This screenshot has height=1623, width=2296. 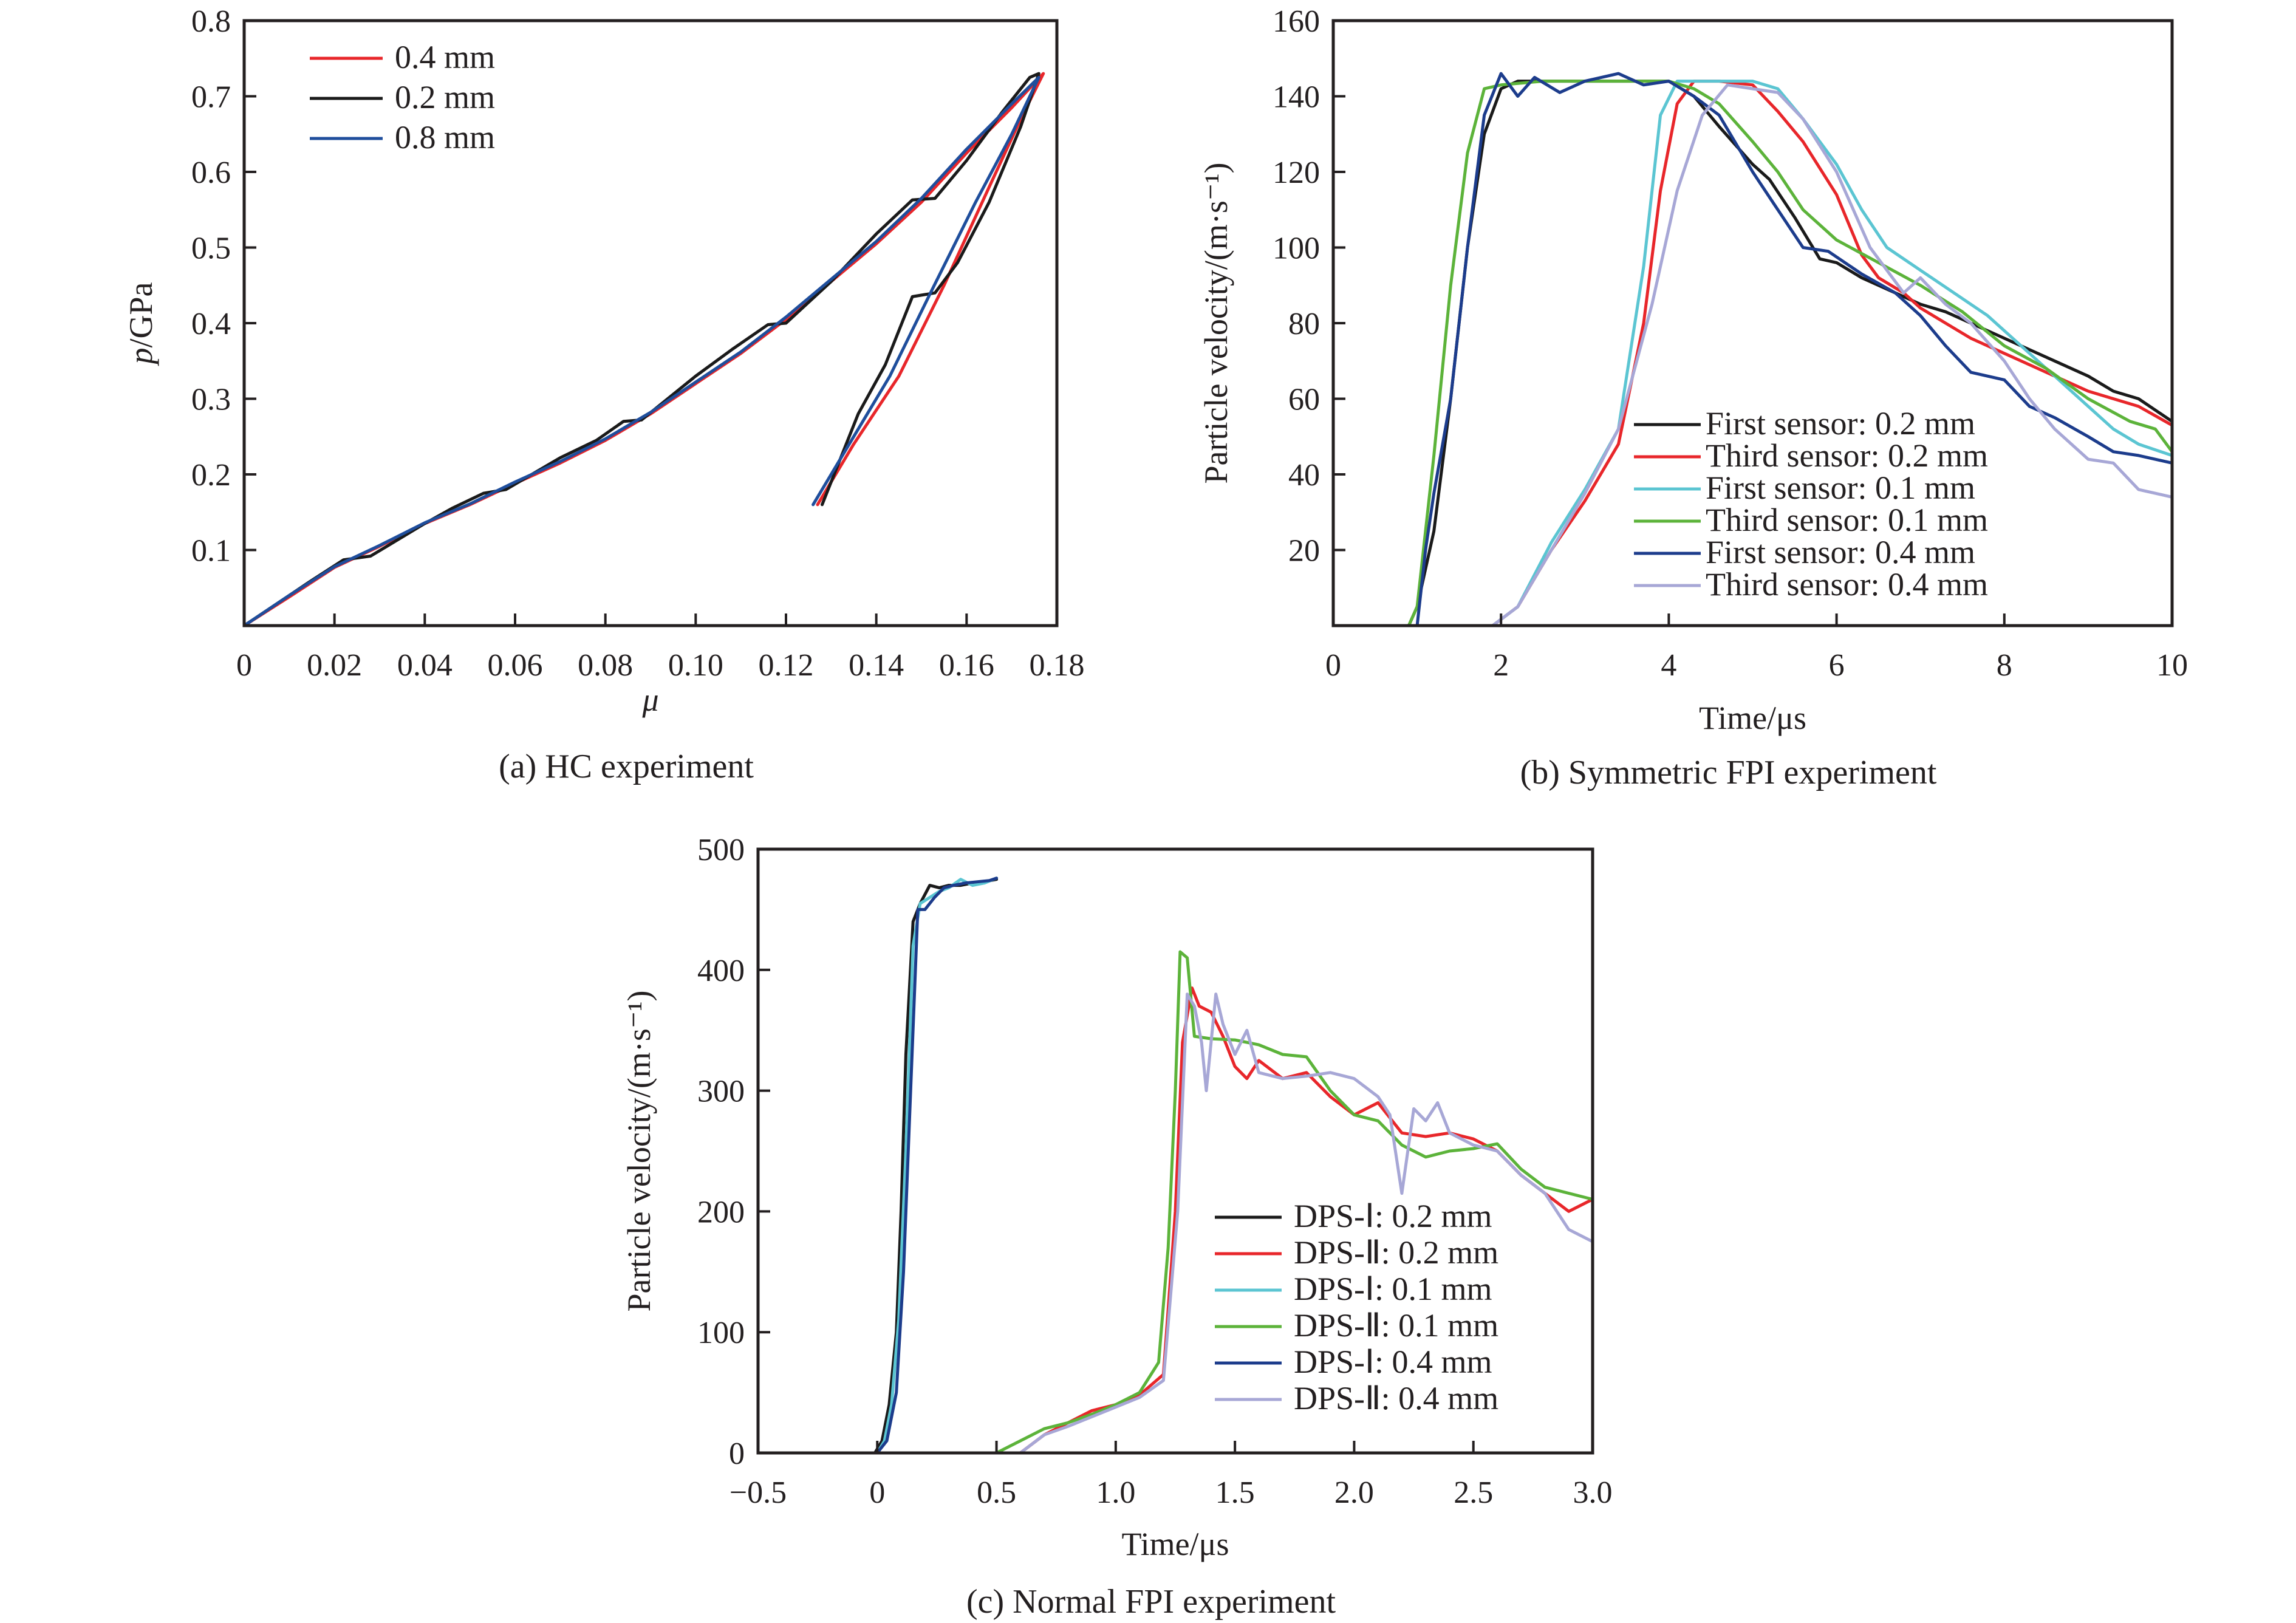 What do you see at coordinates (1840, 488) in the screenshot?
I see `legend-label: First sensor: 0.1 mm` at bounding box center [1840, 488].